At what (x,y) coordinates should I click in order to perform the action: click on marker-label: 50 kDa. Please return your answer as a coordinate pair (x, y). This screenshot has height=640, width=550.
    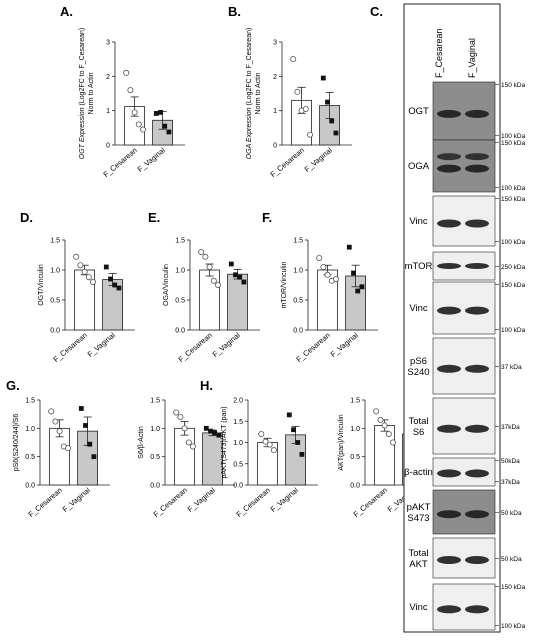
    Looking at the image, I should click on (511, 513).